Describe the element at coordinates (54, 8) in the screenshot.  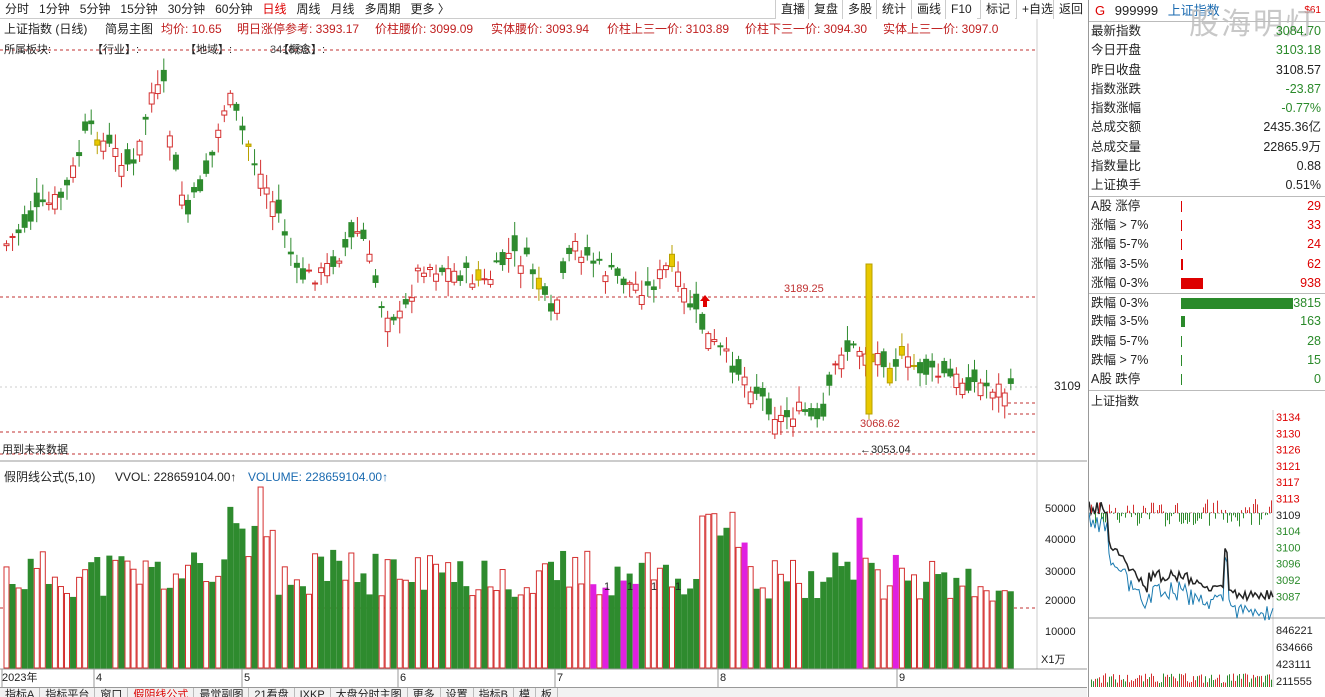
I see `period-tab-1: 1分钟` at that location.